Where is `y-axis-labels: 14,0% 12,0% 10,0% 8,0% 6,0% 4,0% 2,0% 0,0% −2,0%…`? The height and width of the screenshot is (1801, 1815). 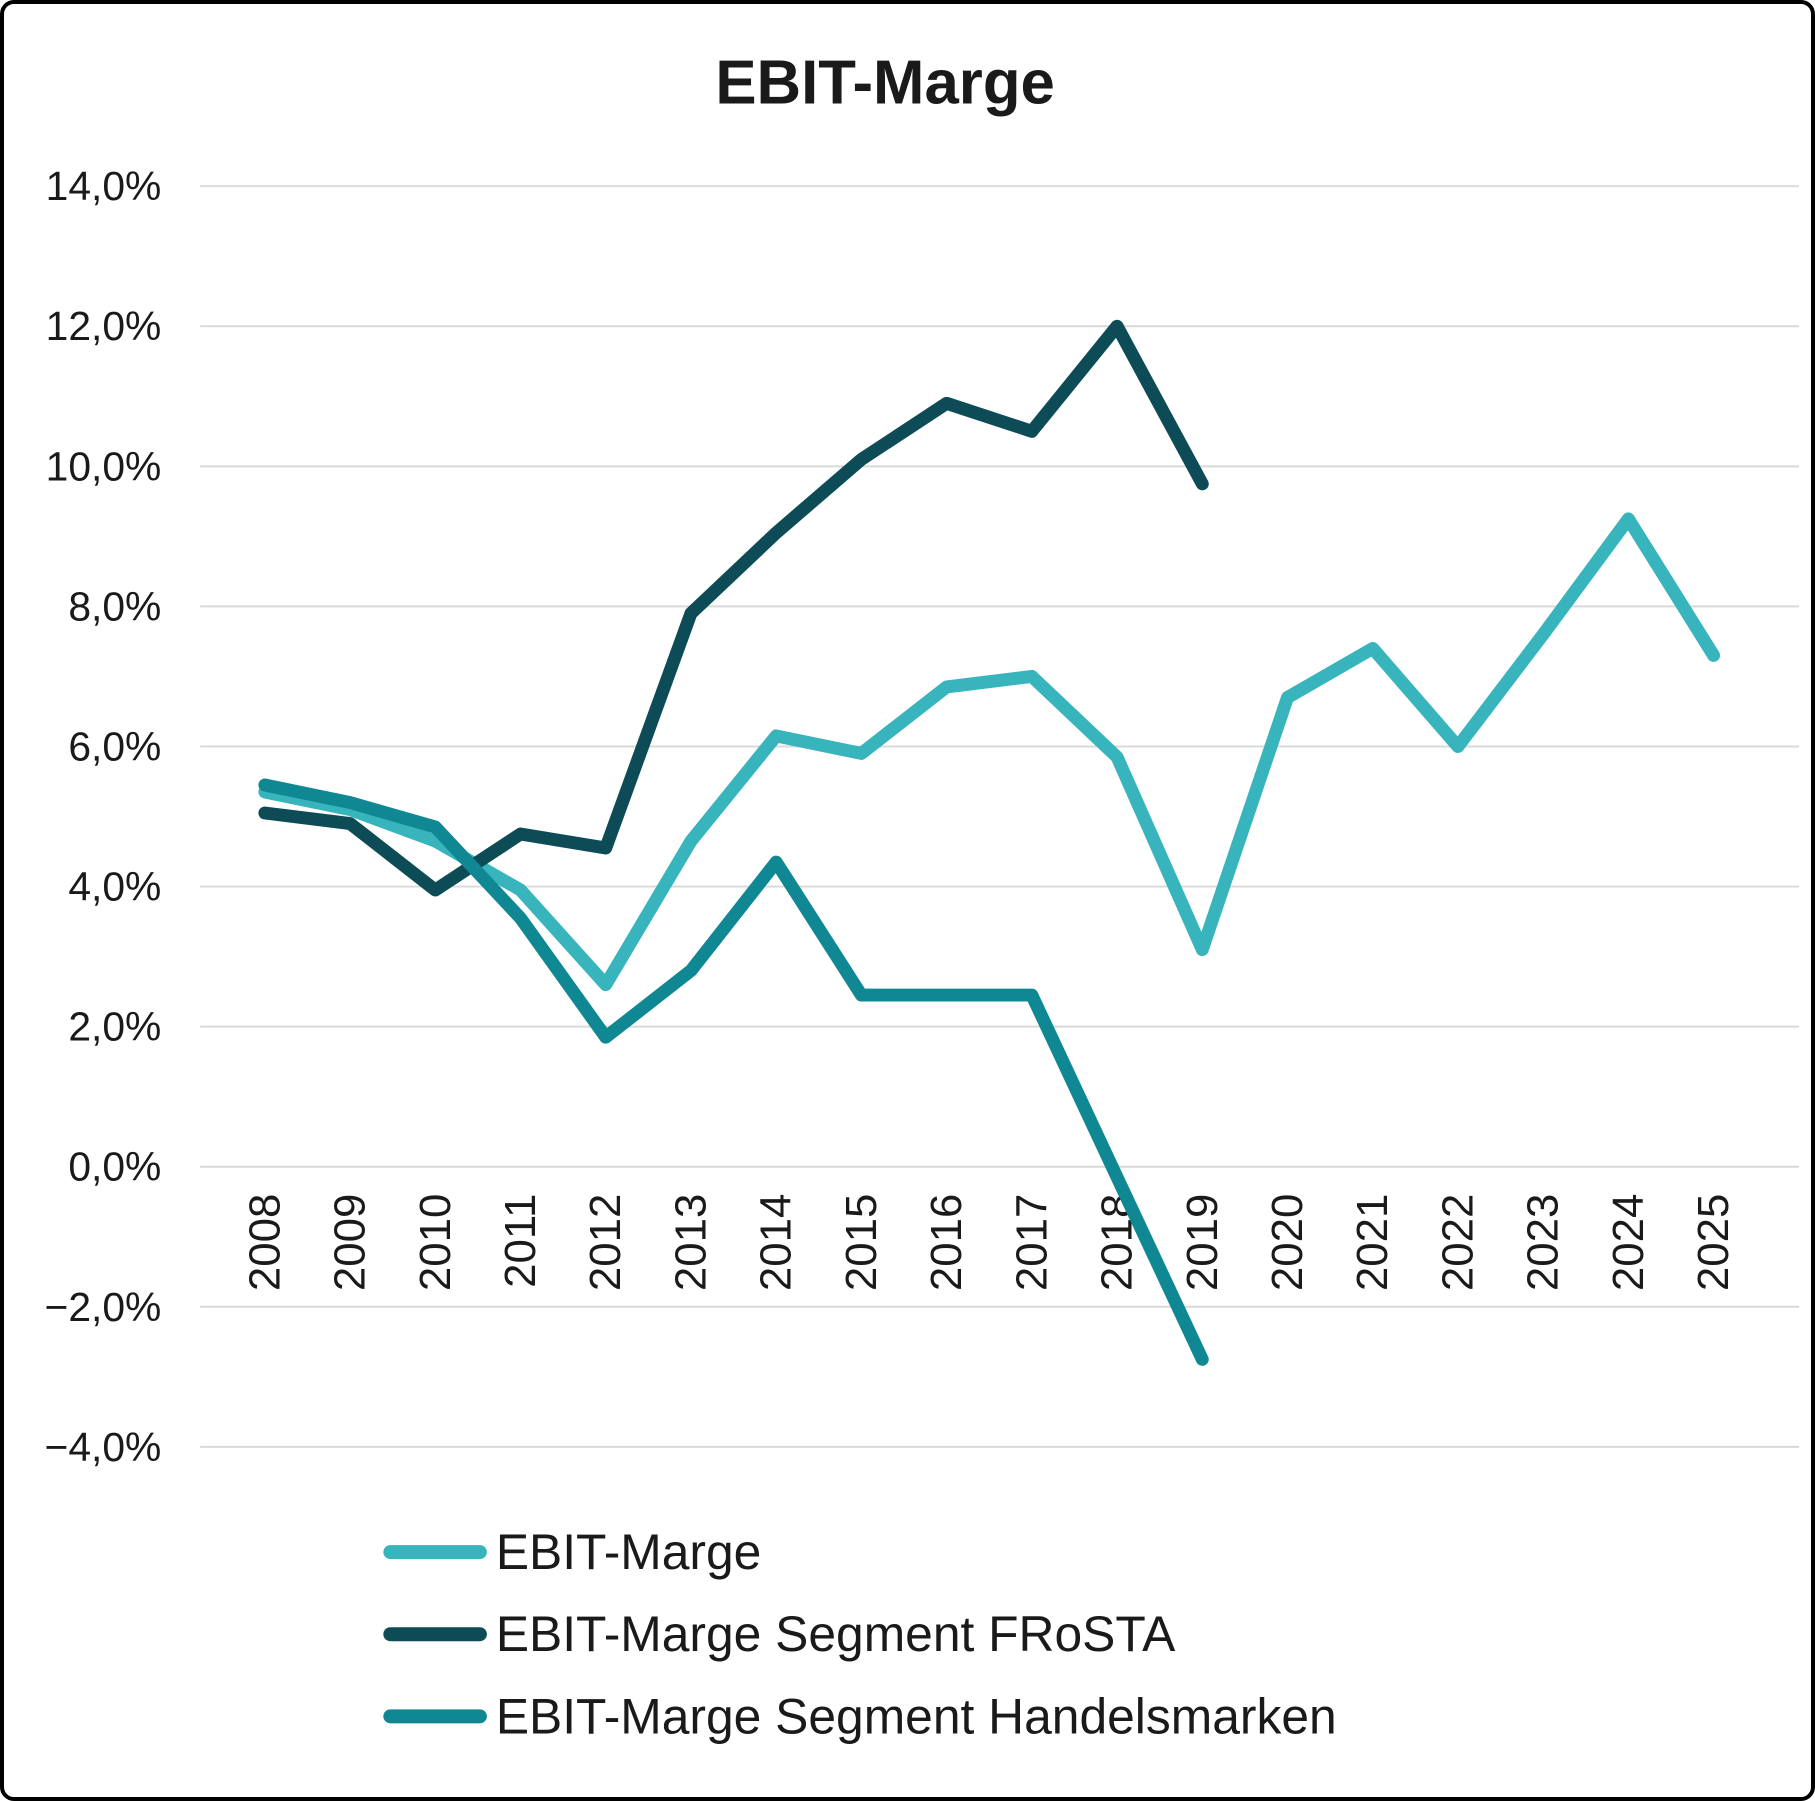
y-axis-labels: 14,0% 12,0% 10,0% 8,0% 6,0% 4,0% 2,0% 0,0% −2,0%… is located at coordinates (103, 816).